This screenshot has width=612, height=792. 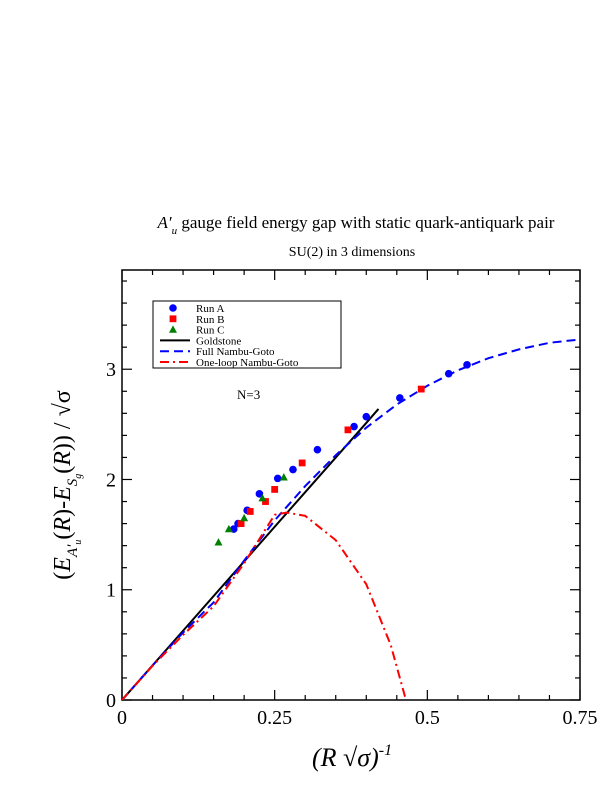 What do you see at coordinates (352, 252) in the screenshot?
I see `chart-subtitle: SU(2) in 3 dimensions` at bounding box center [352, 252].